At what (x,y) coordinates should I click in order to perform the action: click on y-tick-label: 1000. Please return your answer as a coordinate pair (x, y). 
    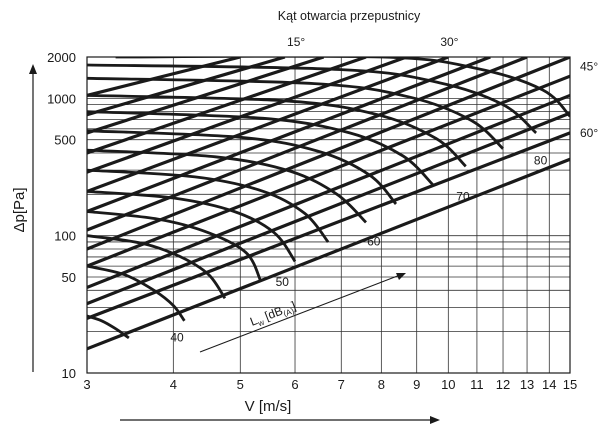
    Looking at the image, I should click on (61, 98).